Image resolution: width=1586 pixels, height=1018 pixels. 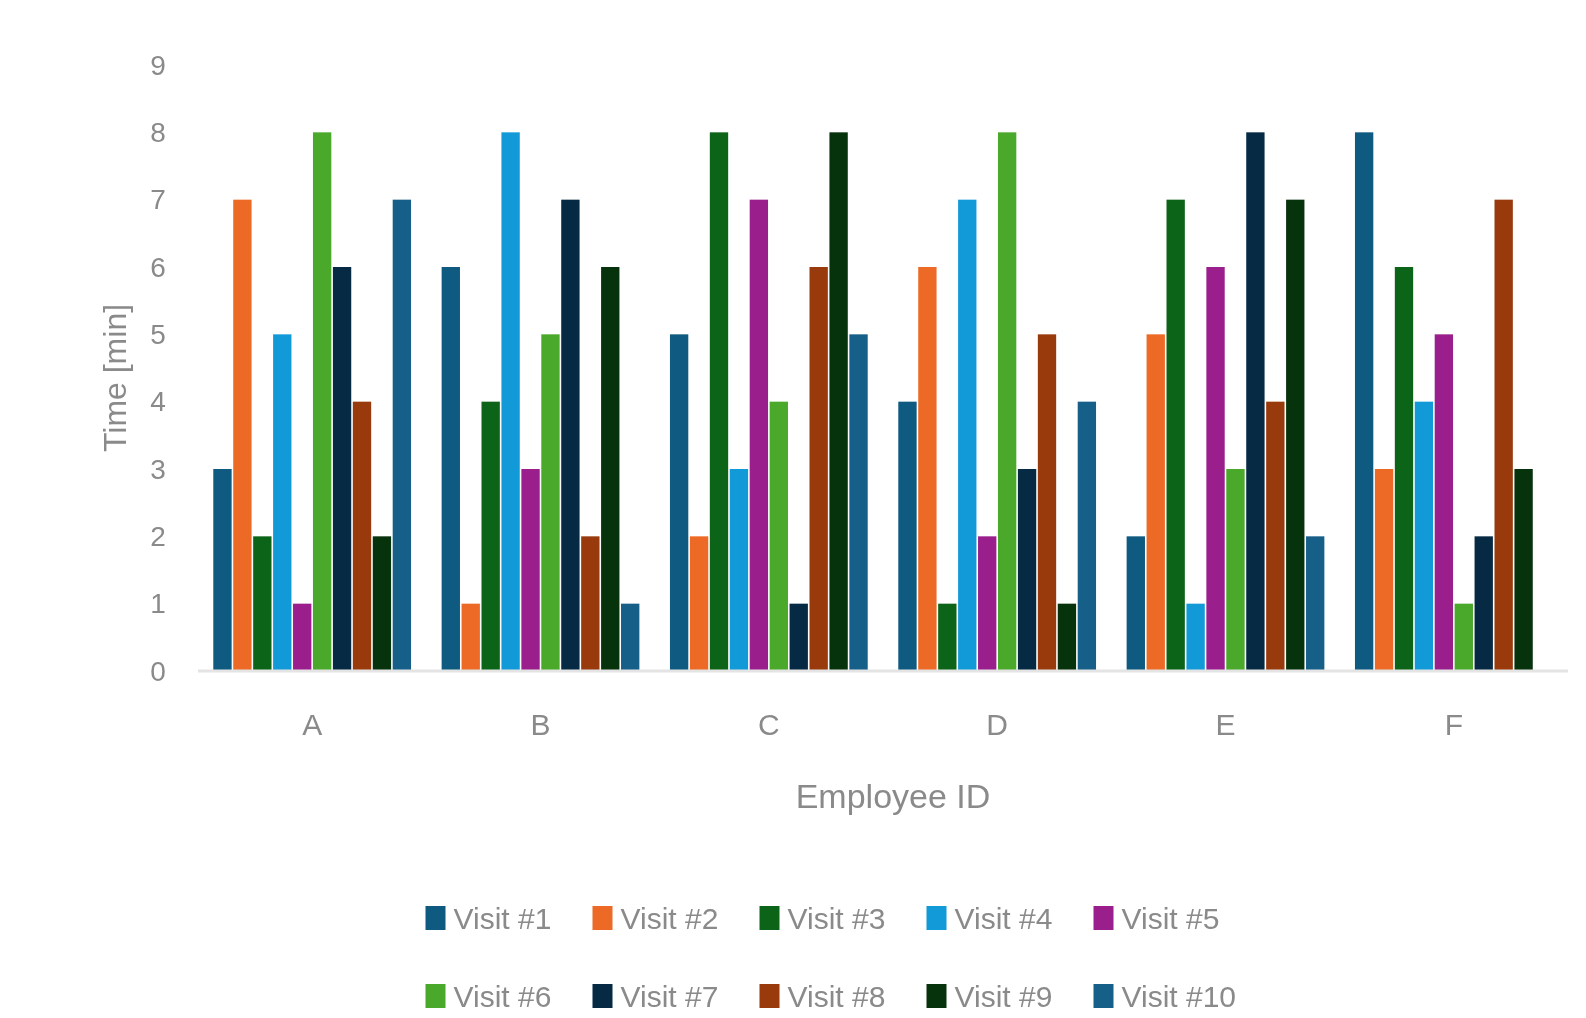 I want to click on y-tick-label: 7, so click(x=158, y=200).